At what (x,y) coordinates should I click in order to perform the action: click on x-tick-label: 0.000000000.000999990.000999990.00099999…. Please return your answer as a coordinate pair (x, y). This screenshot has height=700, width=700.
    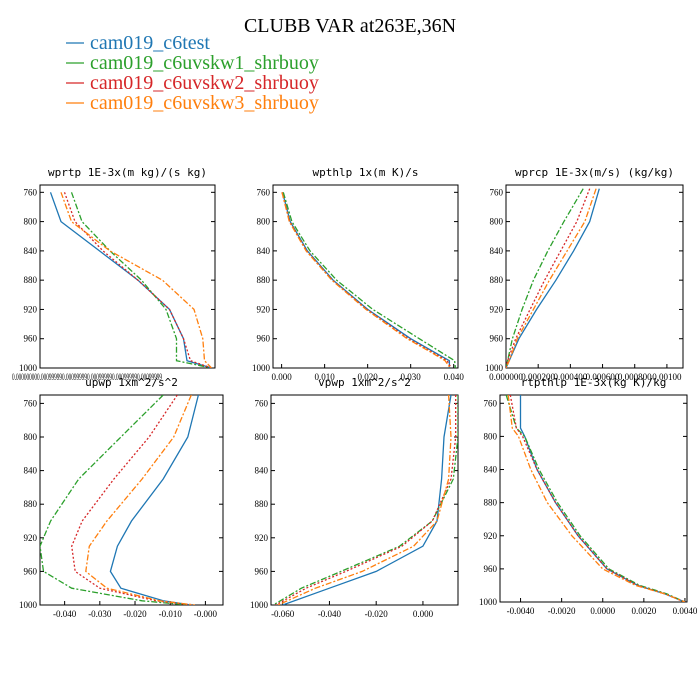
    Looking at the image, I should click on (87, 377).